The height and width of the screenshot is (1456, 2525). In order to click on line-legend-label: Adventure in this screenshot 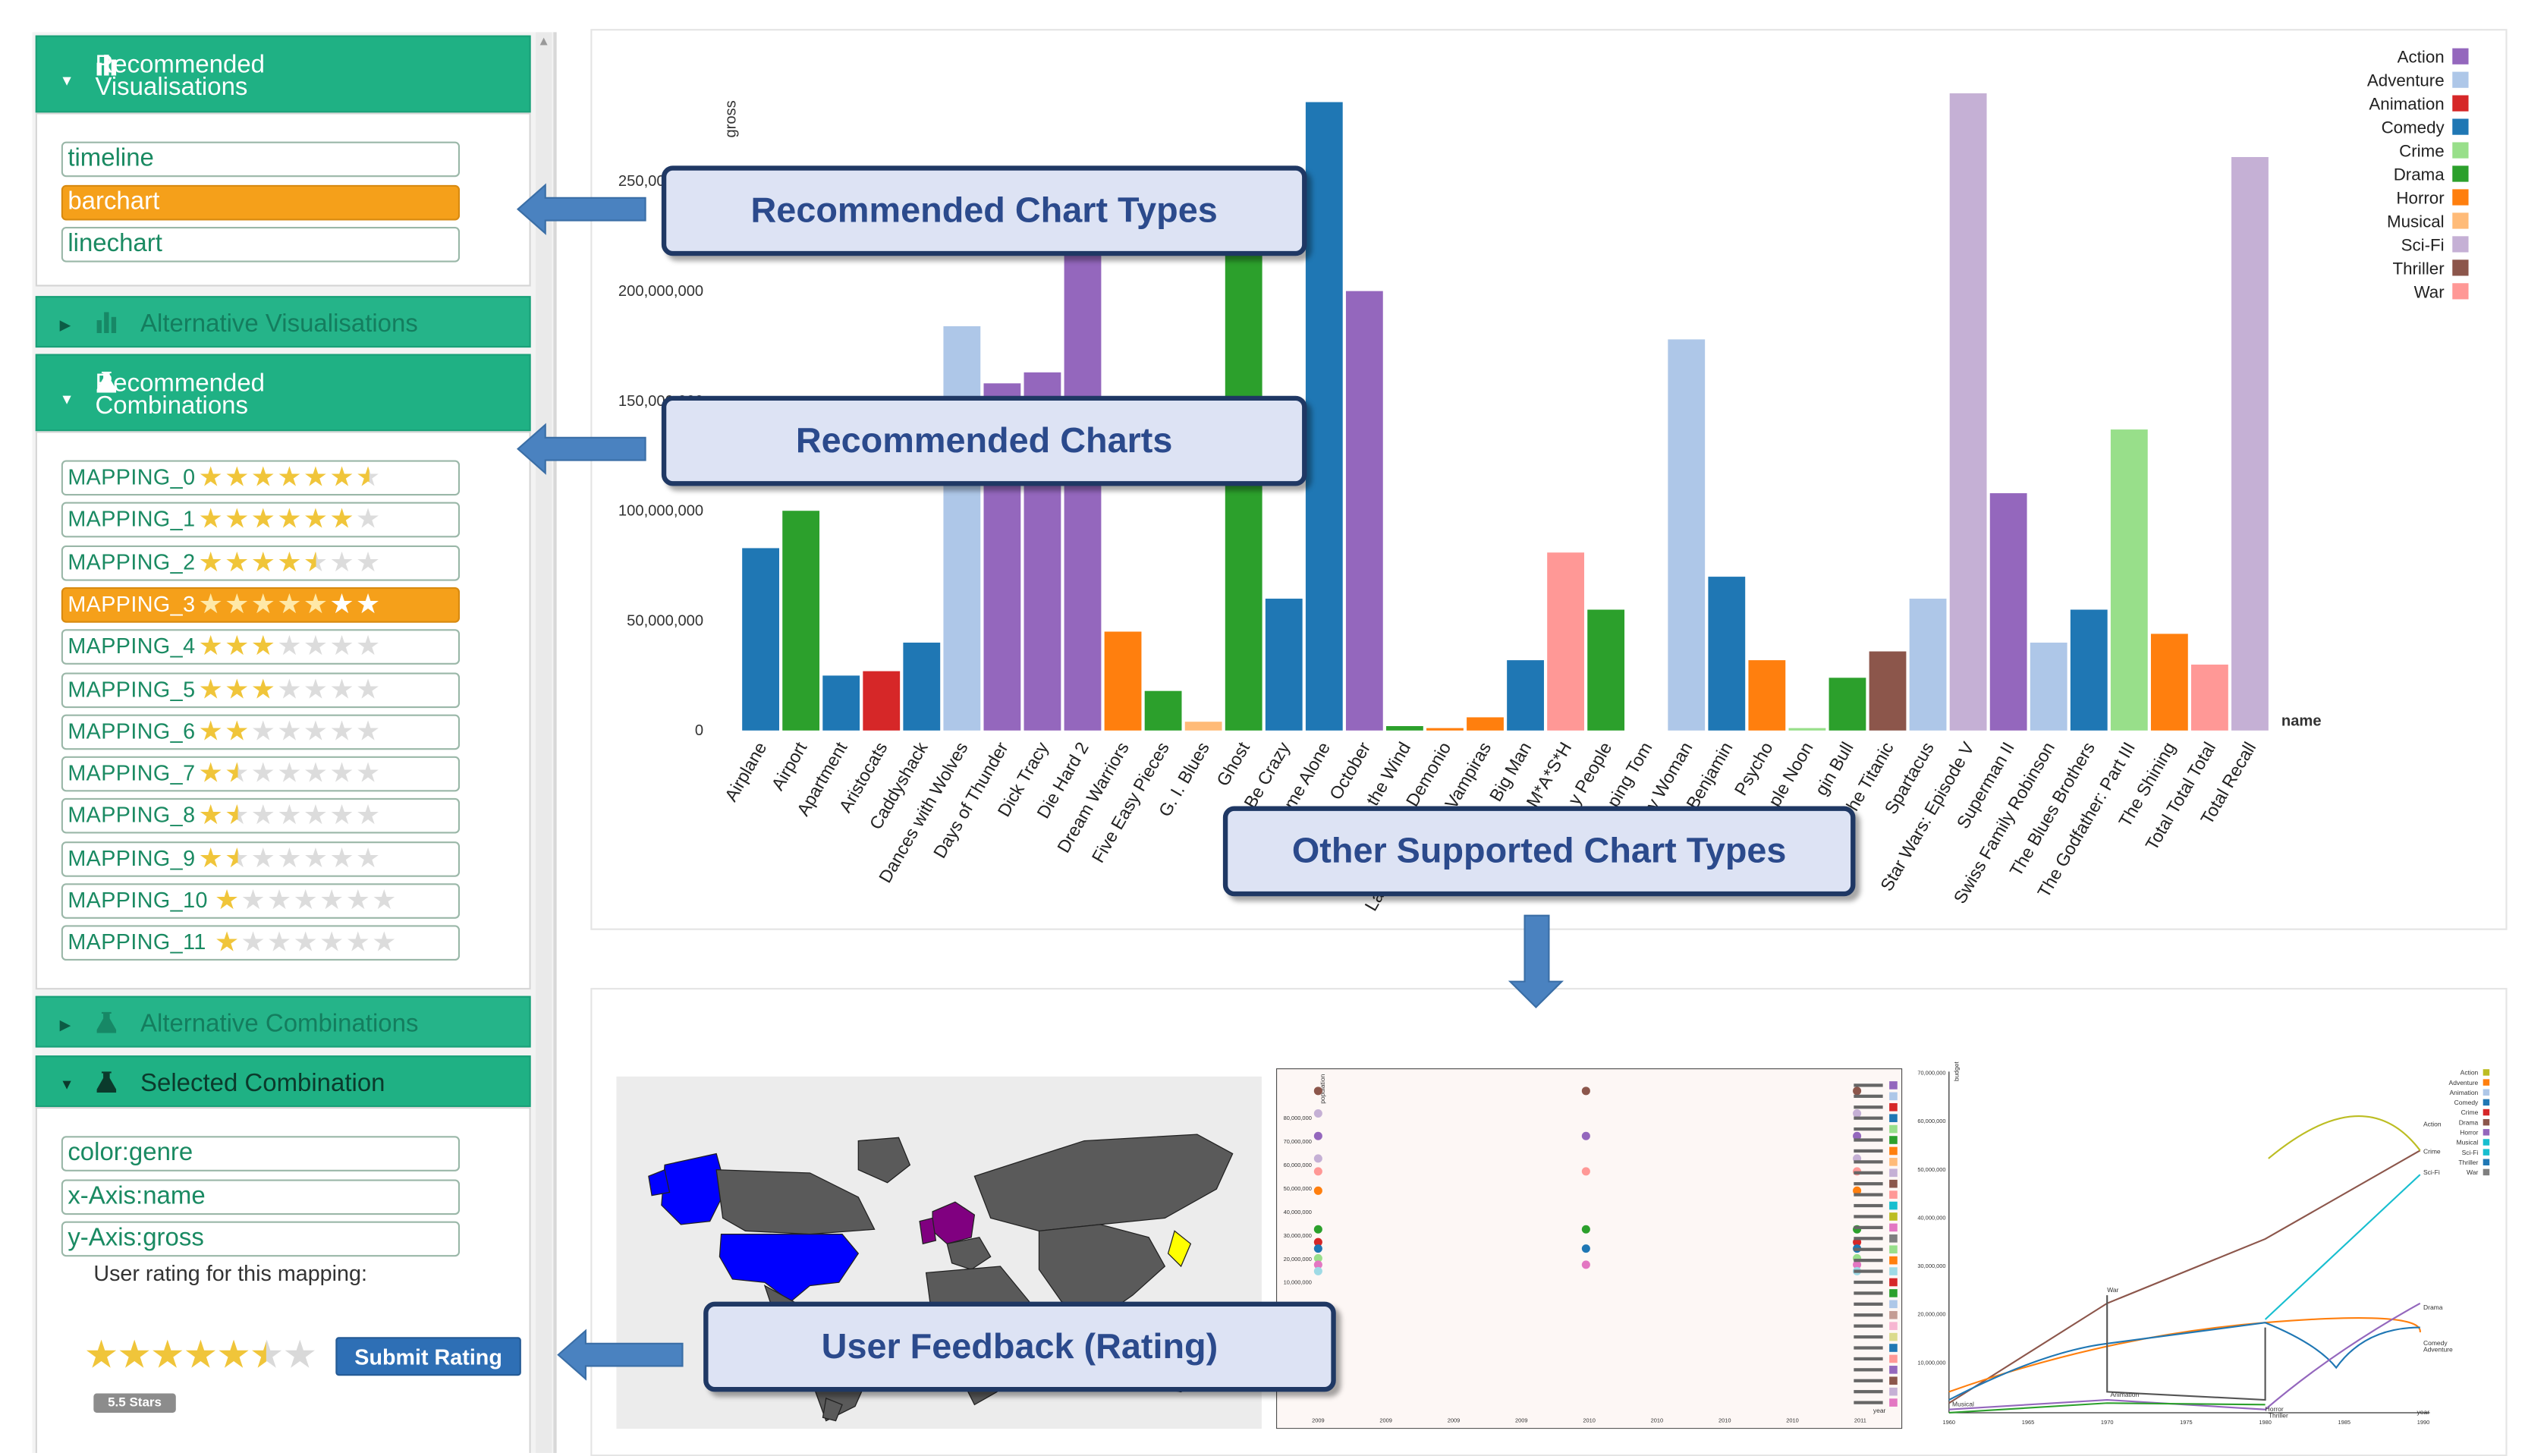, I will do `click(2464, 1082)`.